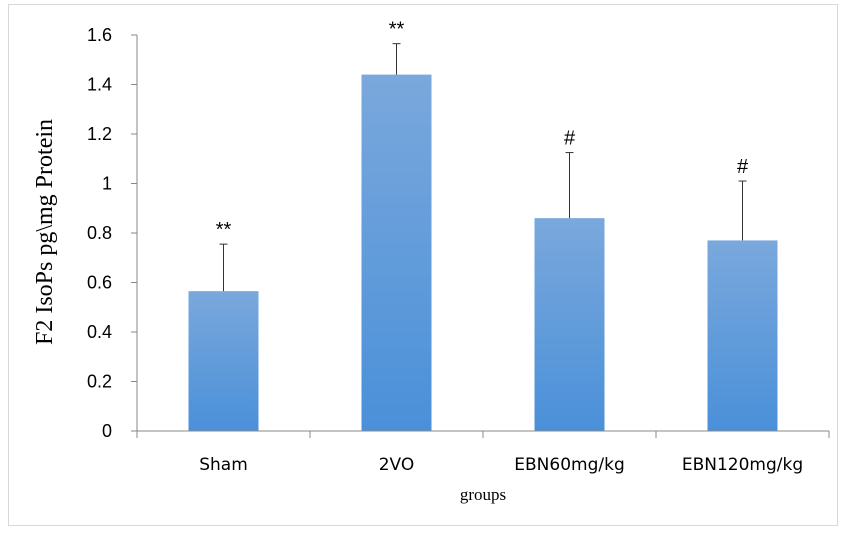 This screenshot has height=533, width=844. What do you see at coordinates (483, 494) in the screenshot?
I see `x-axis-title: groups` at bounding box center [483, 494].